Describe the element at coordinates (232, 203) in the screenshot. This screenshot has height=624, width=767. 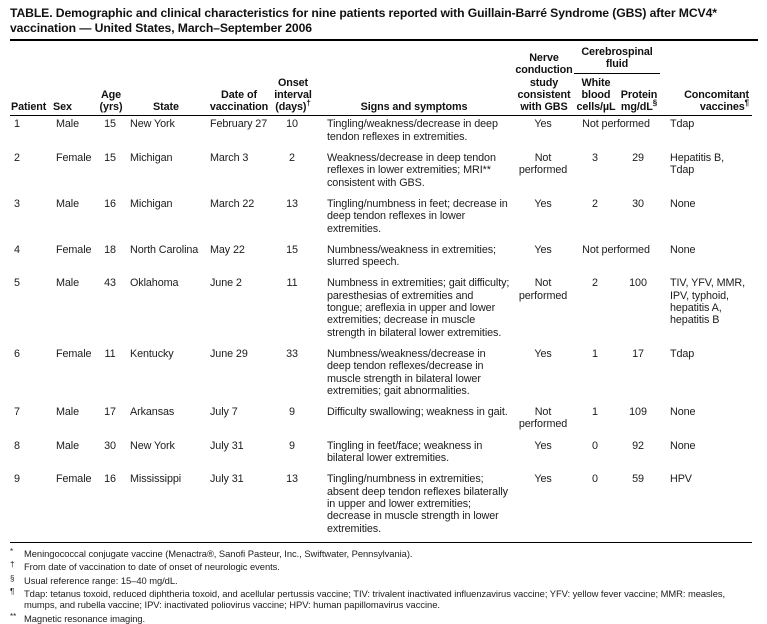
I see `cell-date: March 22` at that location.